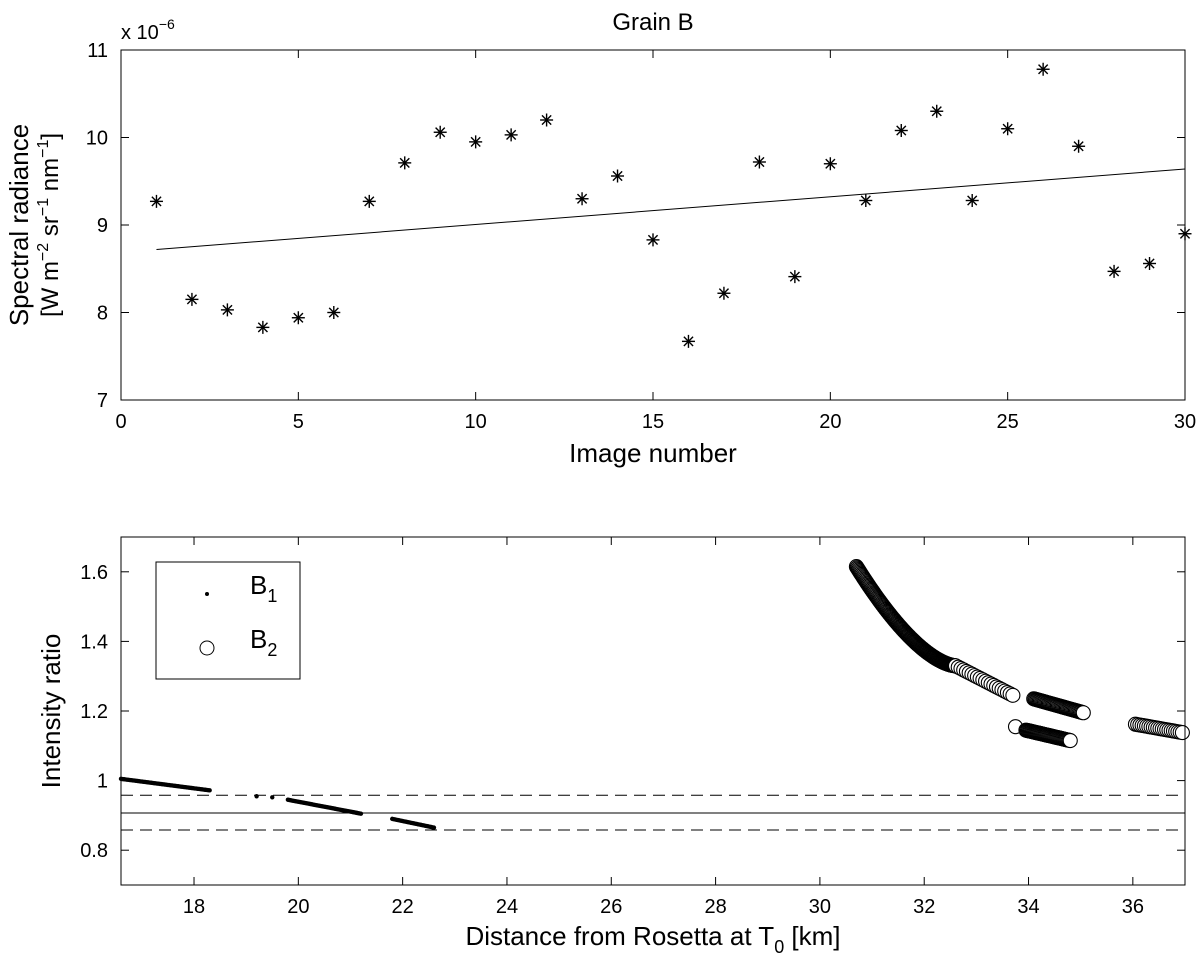  I want to click on x-tick-label: 24, so click(507, 907).